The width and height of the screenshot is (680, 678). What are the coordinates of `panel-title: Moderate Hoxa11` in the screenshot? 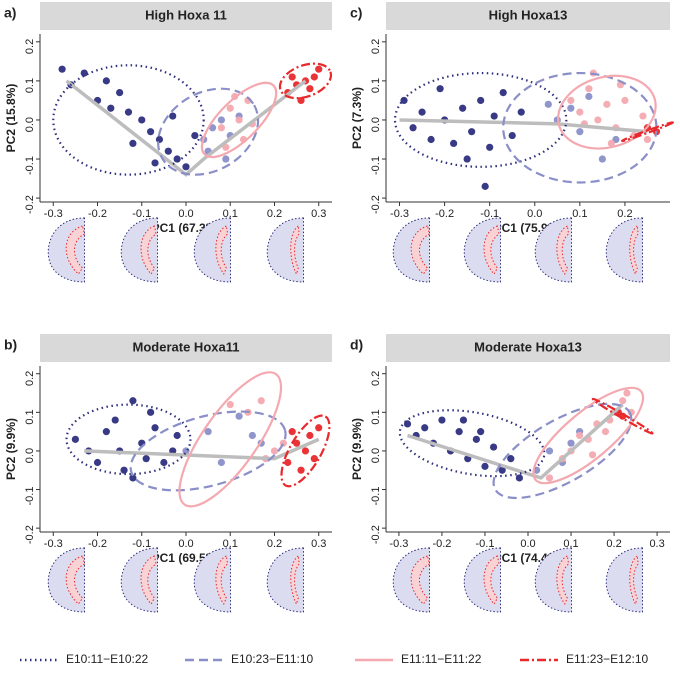 It's located at (186, 346).